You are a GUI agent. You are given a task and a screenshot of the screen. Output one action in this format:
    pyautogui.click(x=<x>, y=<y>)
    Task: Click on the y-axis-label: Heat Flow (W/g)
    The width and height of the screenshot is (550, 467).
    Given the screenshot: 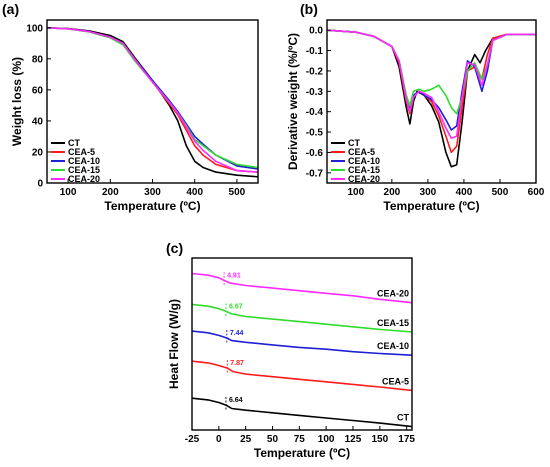 What is the action you would take?
    pyautogui.click(x=174, y=344)
    